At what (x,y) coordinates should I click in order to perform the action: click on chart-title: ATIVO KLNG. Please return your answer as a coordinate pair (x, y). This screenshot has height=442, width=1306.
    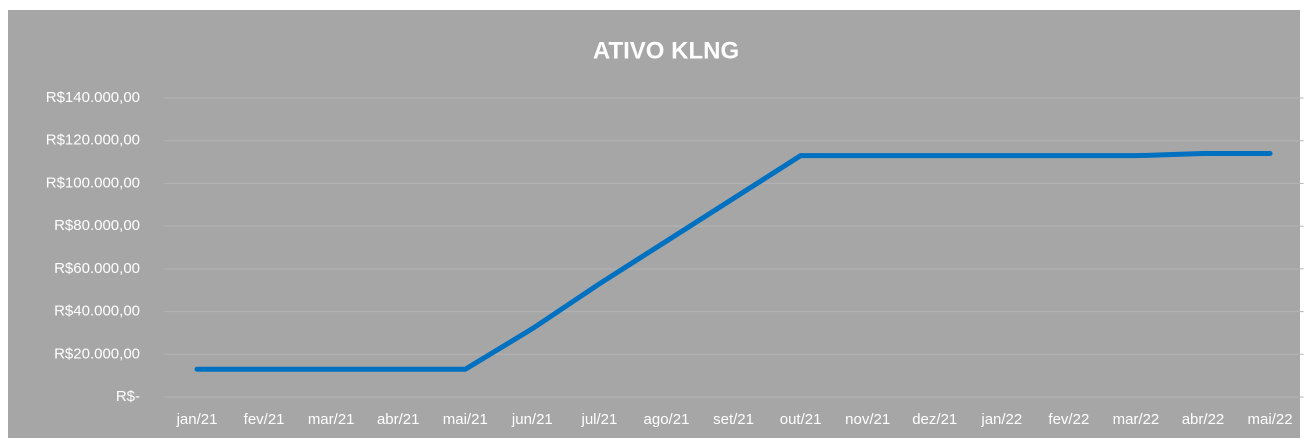
    Looking at the image, I should click on (666, 50).